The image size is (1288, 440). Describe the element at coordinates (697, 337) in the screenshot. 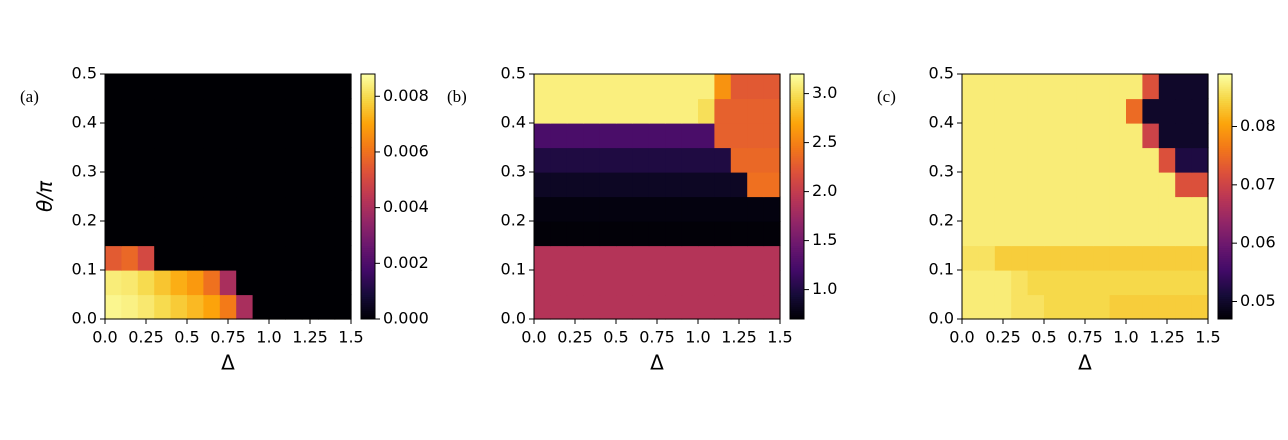

I see `x-tick-label: 1.0` at that location.